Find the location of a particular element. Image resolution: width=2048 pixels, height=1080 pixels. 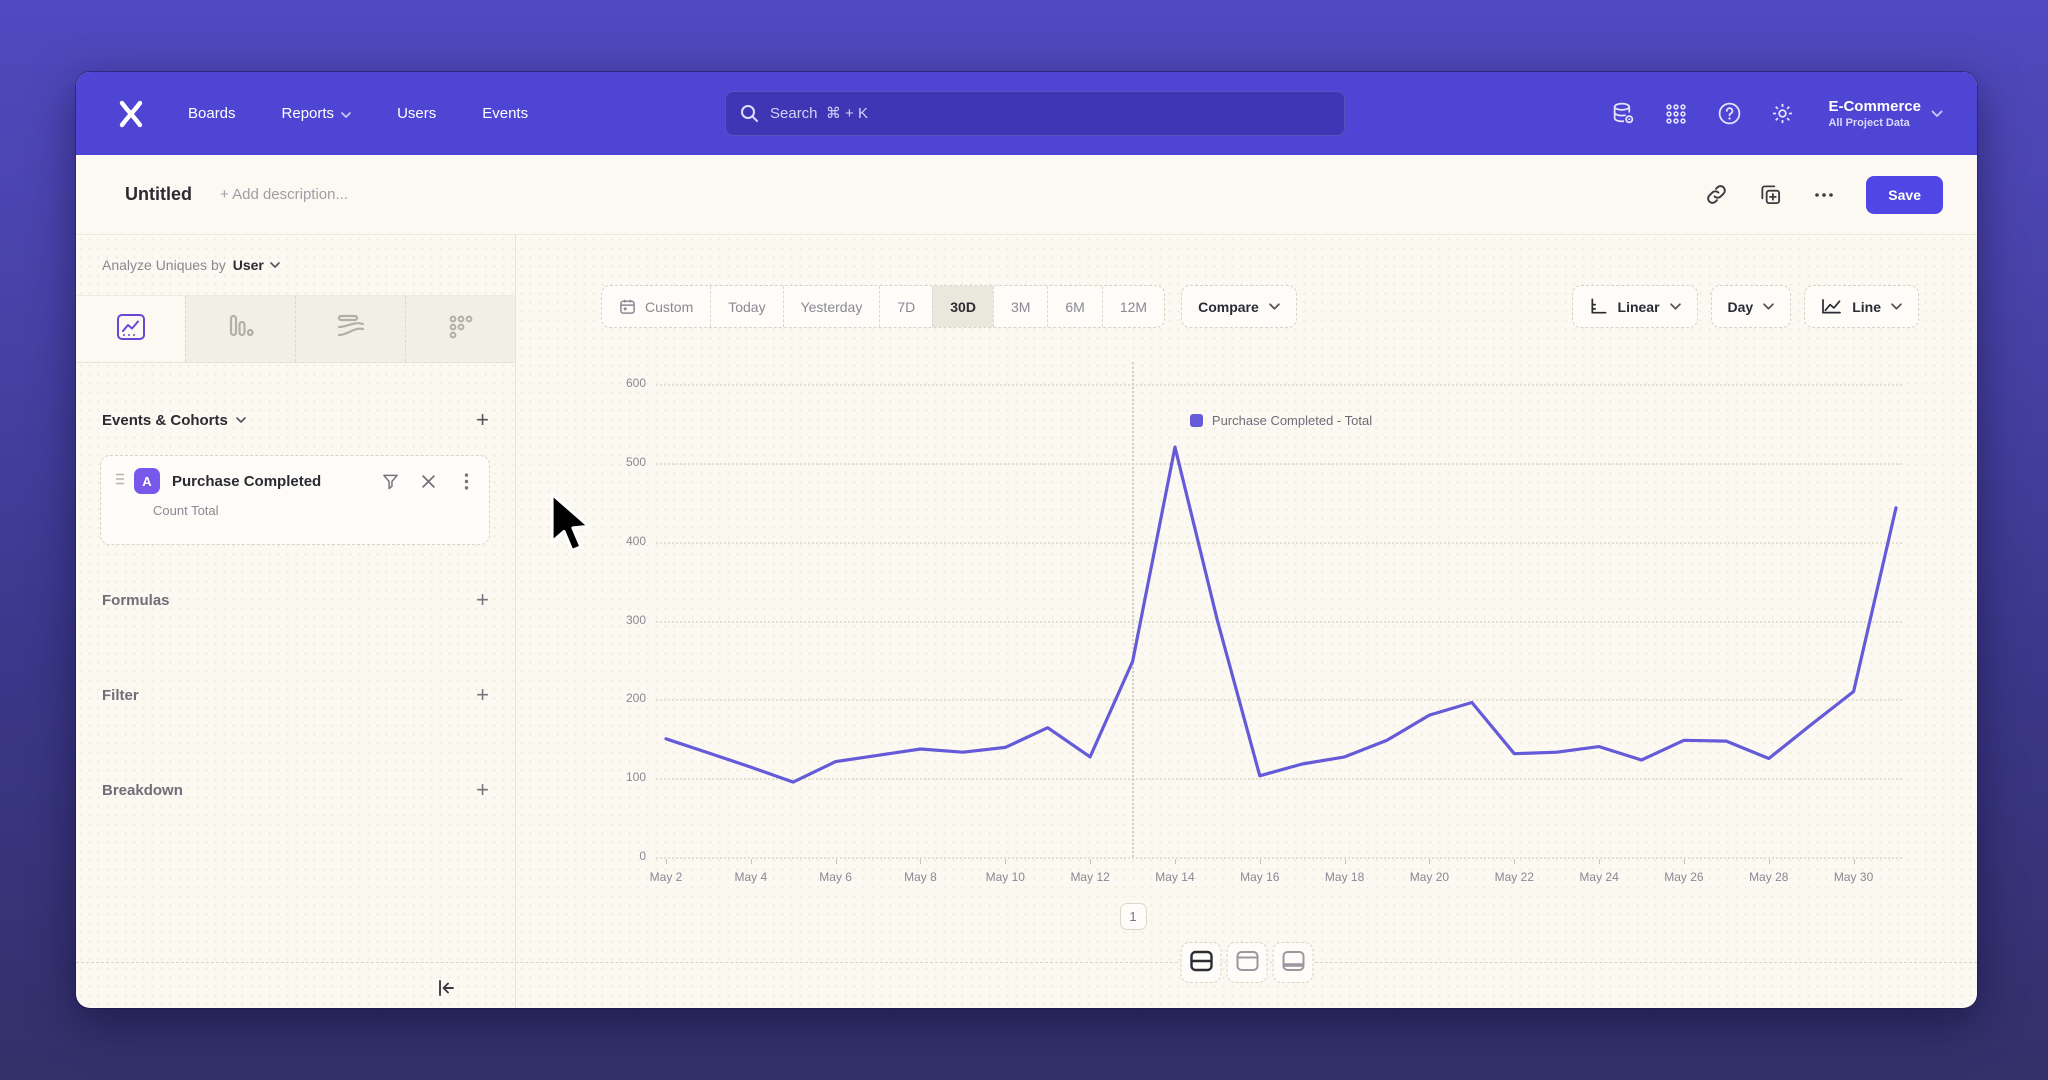

help-icon is located at coordinates (1729, 114).